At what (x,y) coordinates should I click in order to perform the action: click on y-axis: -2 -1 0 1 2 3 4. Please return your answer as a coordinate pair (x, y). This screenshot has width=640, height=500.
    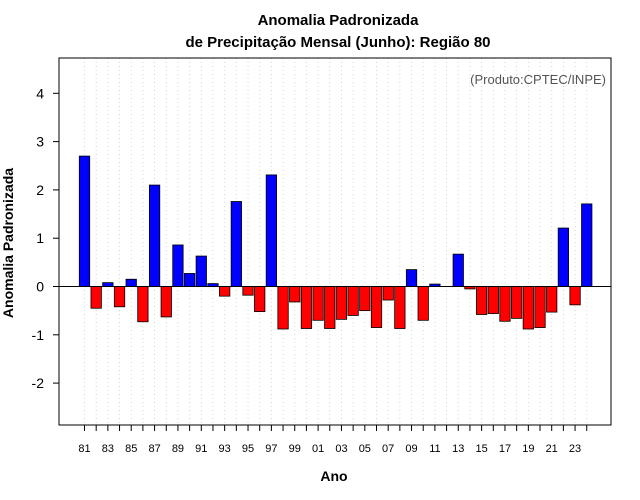
    Looking at the image, I should click on (45, 238).